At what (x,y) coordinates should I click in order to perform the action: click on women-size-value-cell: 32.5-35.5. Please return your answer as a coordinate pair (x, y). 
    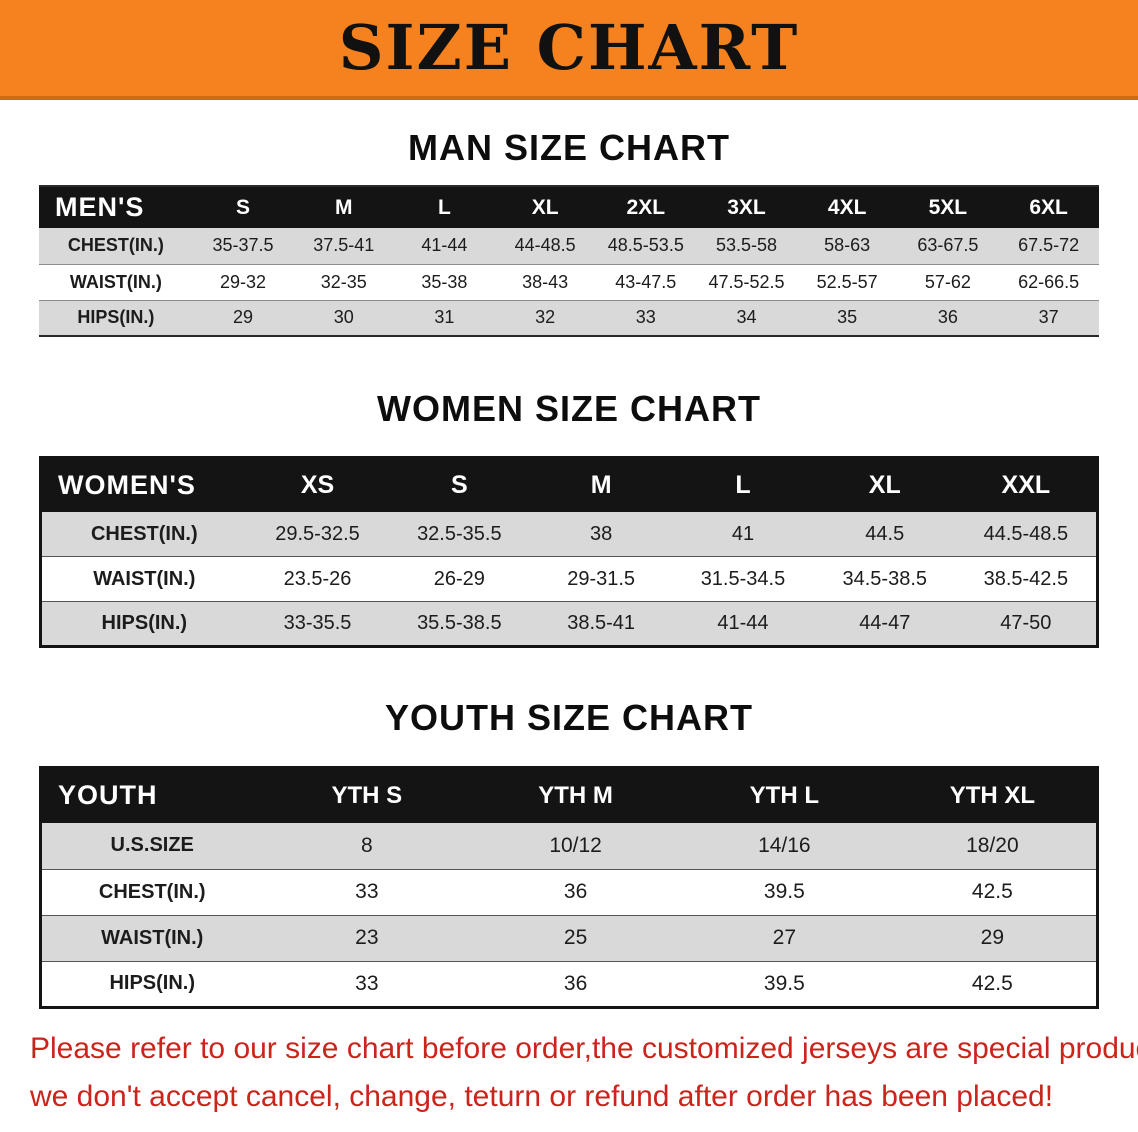
    Looking at the image, I should click on (459, 533).